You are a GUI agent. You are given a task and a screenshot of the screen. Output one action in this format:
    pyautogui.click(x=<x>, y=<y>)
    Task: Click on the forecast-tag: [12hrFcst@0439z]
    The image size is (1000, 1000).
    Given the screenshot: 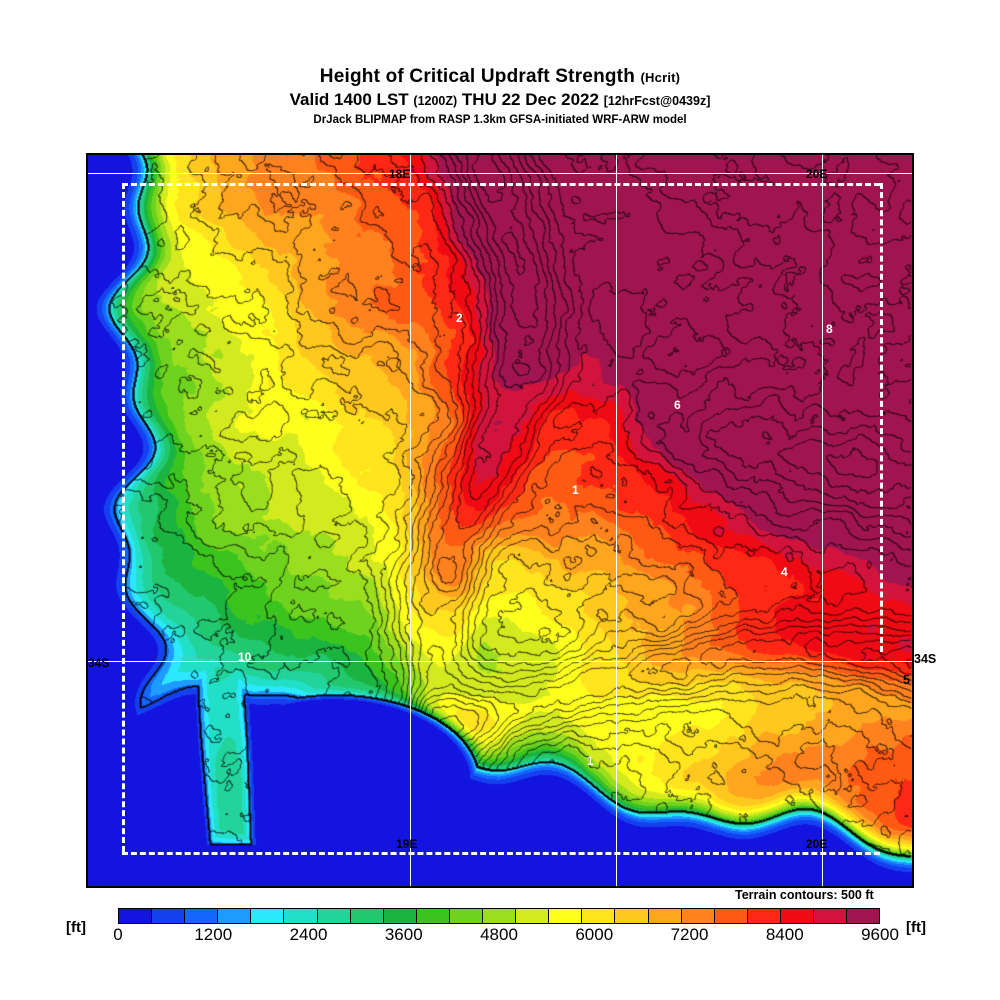 What is the action you would take?
    pyautogui.click(x=657, y=101)
    